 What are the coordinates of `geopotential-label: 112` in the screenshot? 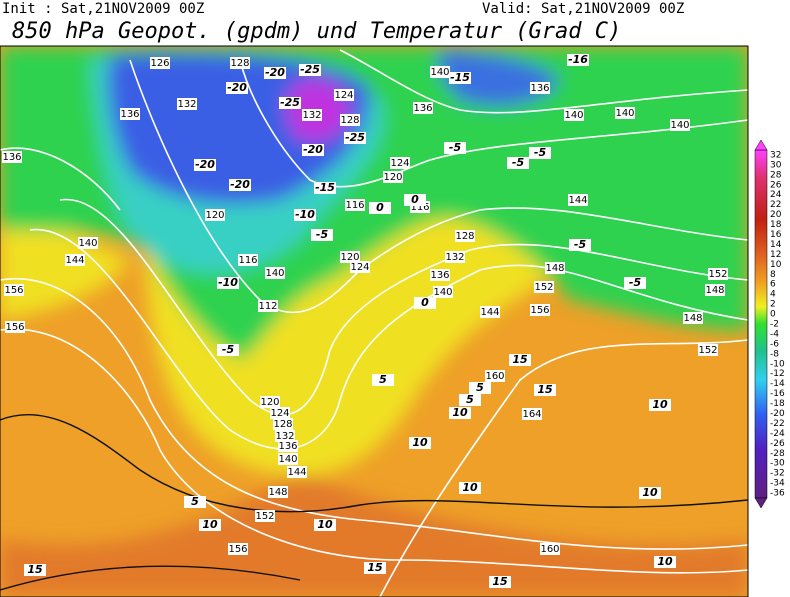 It's located at (267, 306).